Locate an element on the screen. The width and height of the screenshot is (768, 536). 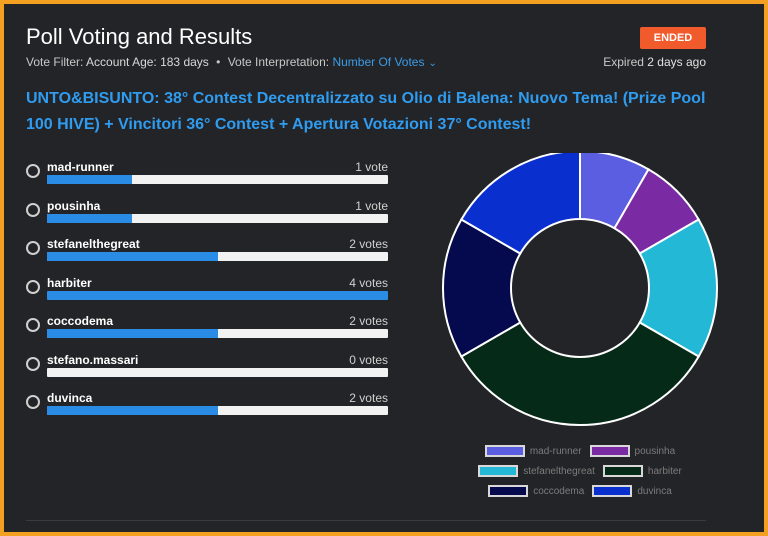
option-votes: 4 votes is located at coordinates (368, 282).